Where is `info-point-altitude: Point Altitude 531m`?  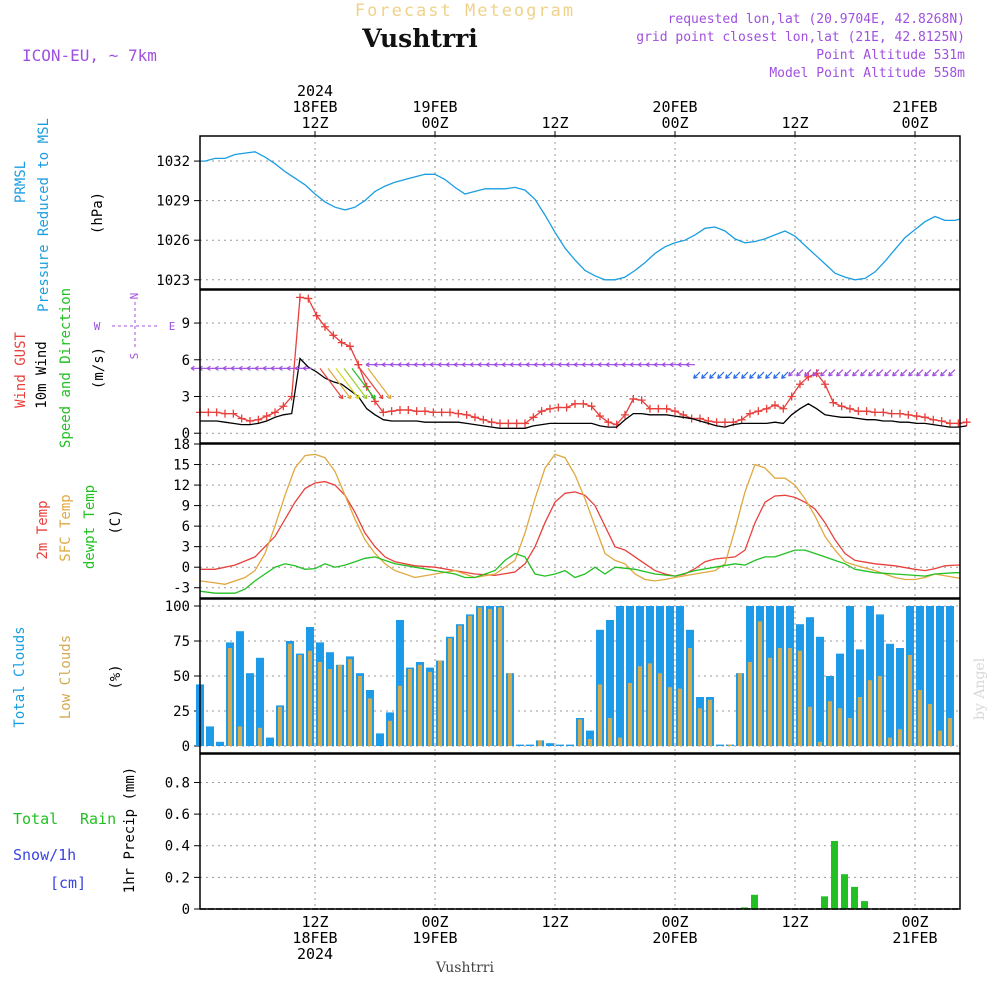 info-point-altitude: Point Altitude 531m is located at coordinates (890, 55).